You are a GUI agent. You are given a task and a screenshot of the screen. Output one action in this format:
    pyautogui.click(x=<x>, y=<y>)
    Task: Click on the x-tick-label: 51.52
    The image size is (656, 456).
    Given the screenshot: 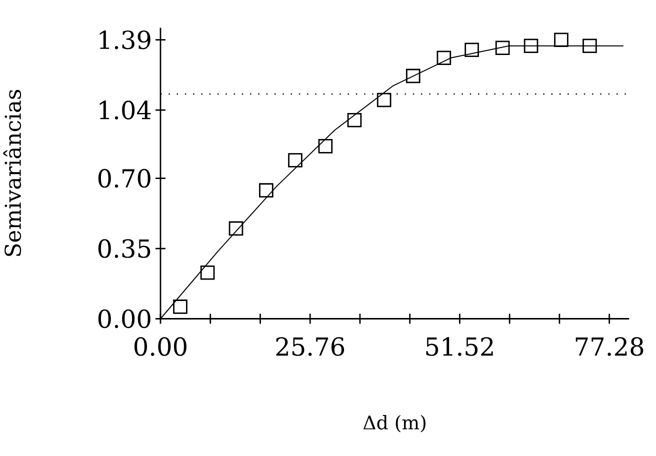 What is the action you would take?
    pyautogui.click(x=459, y=346)
    